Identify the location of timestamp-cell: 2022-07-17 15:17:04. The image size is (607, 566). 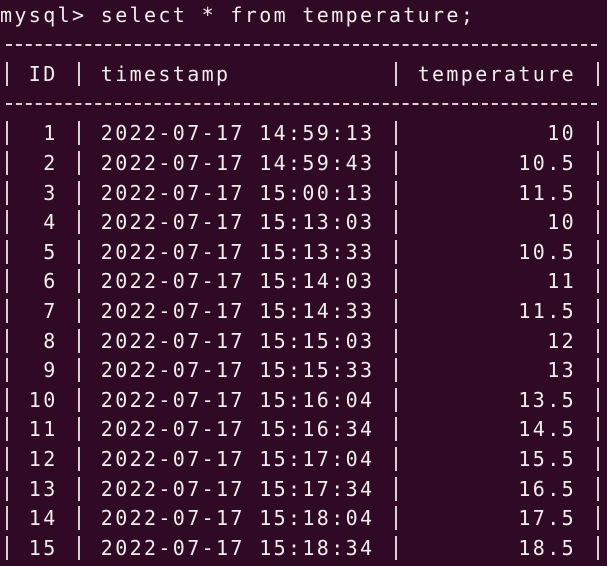
(237, 459).